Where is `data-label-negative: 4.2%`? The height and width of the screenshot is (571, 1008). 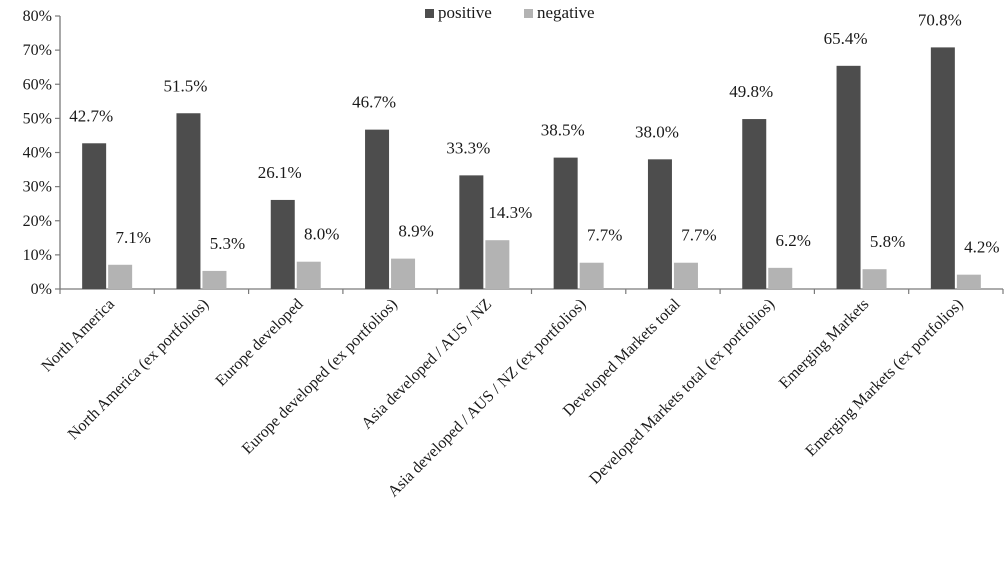 data-label-negative: 4.2% is located at coordinates (981, 247).